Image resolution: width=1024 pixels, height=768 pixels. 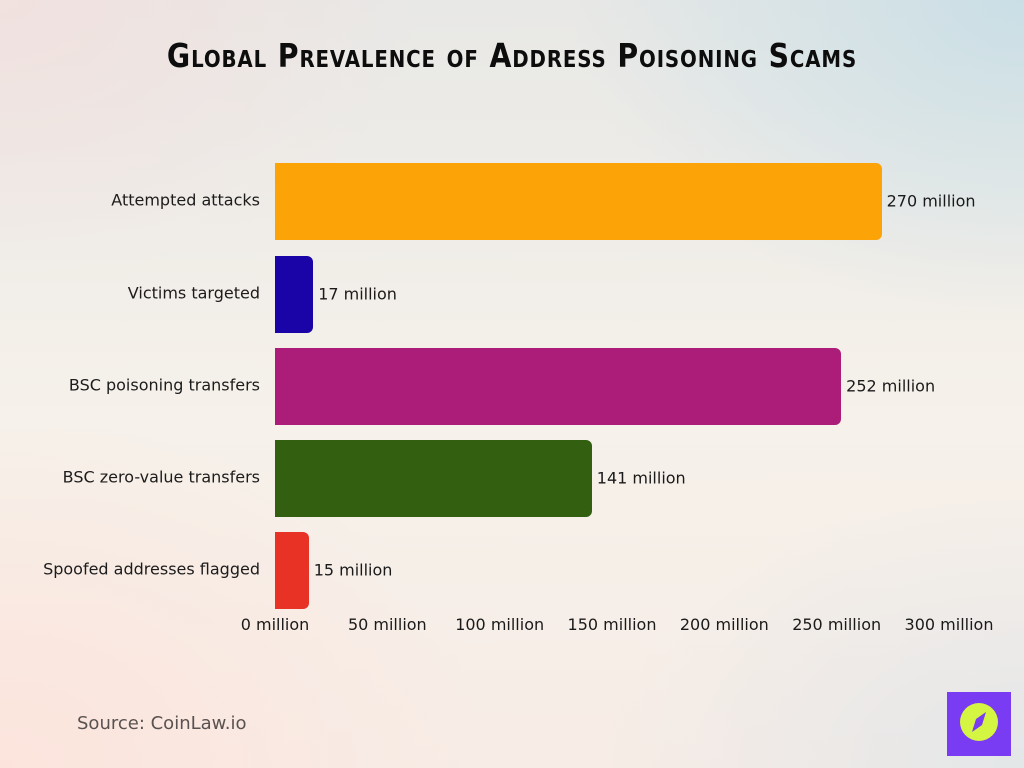 What do you see at coordinates (353, 570) in the screenshot?
I see `value-label: 15 million` at bounding box center [353, 570].